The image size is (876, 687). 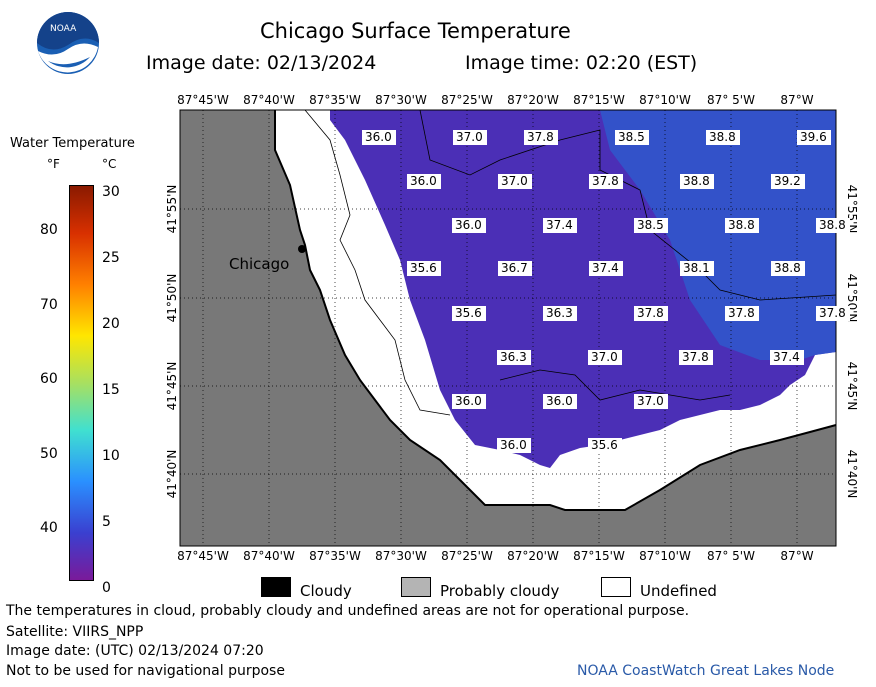 I want to click on fahrenheit-tick-label: 60, so click(x=49, y=379).